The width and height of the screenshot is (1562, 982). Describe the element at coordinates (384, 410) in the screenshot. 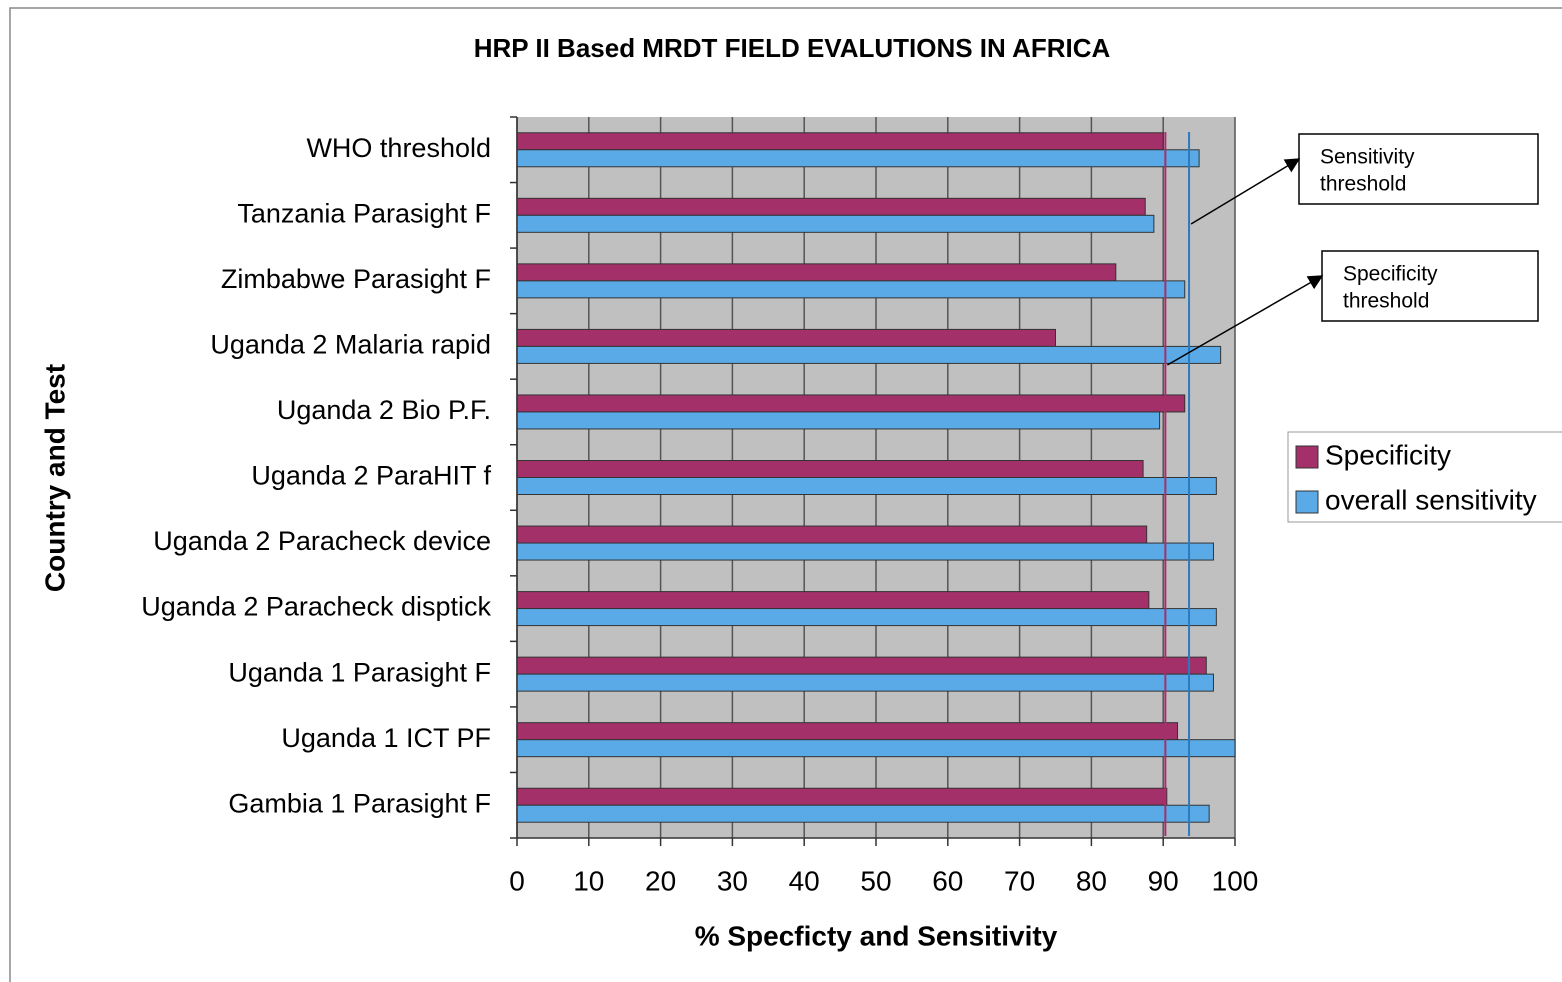

I see `y-tick-label: Uganda 2 Bio P.F.` at that location.